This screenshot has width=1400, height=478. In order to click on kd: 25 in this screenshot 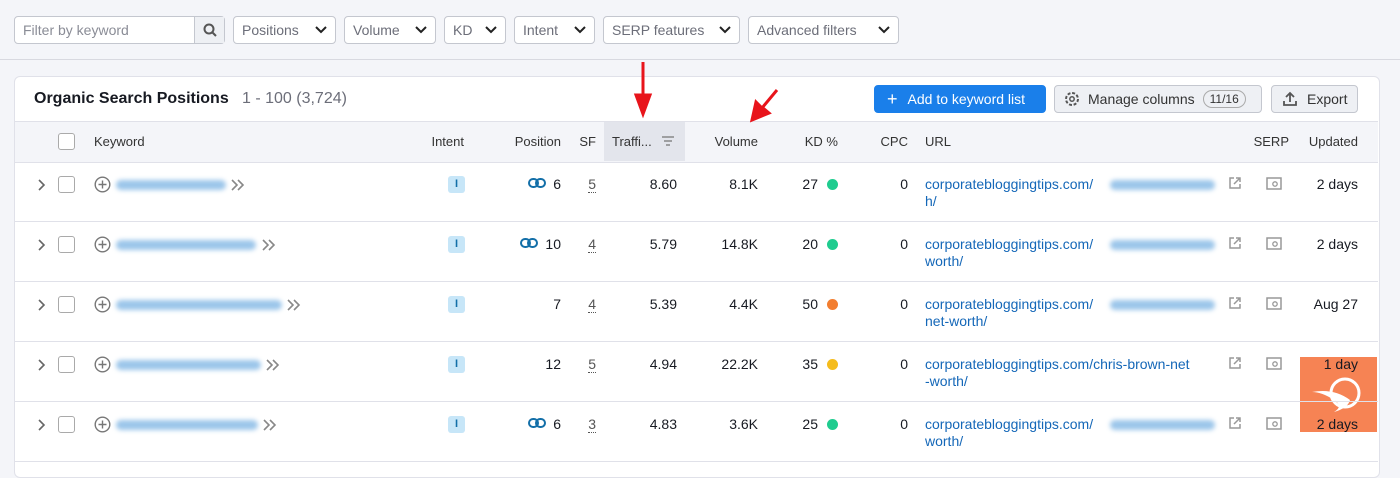, I will do `click(810, 424)`.